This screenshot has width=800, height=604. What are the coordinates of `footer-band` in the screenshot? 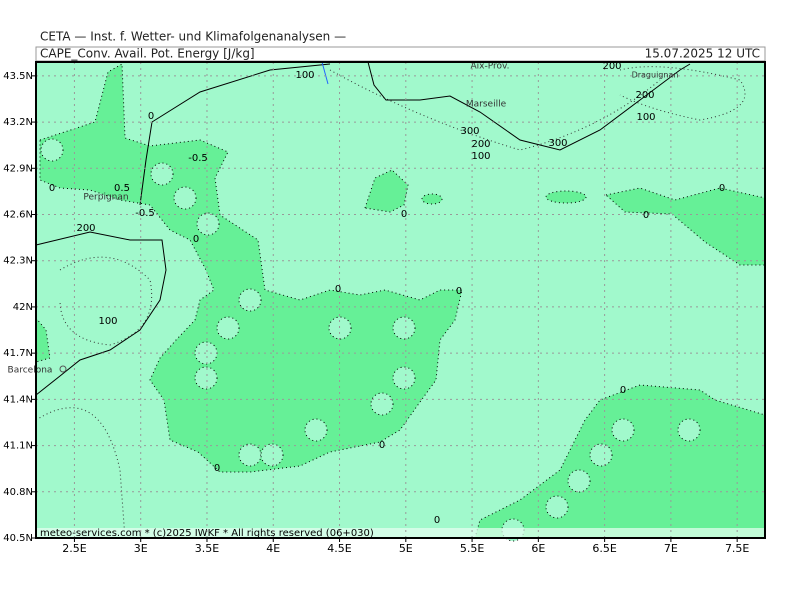 It's located at (400, 533).